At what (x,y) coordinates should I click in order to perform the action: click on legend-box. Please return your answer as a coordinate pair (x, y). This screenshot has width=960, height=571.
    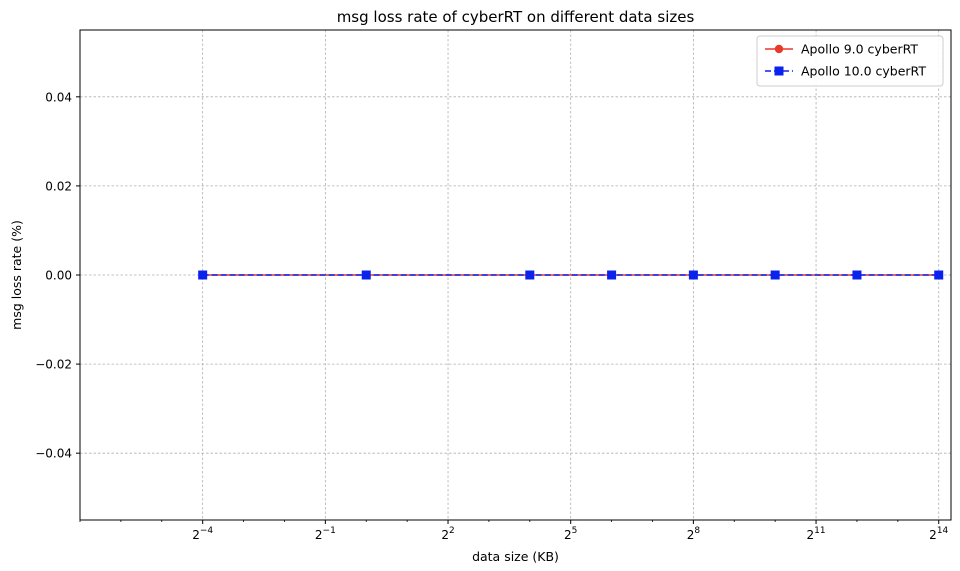
    Looking at the image, I should click on (850, 61).